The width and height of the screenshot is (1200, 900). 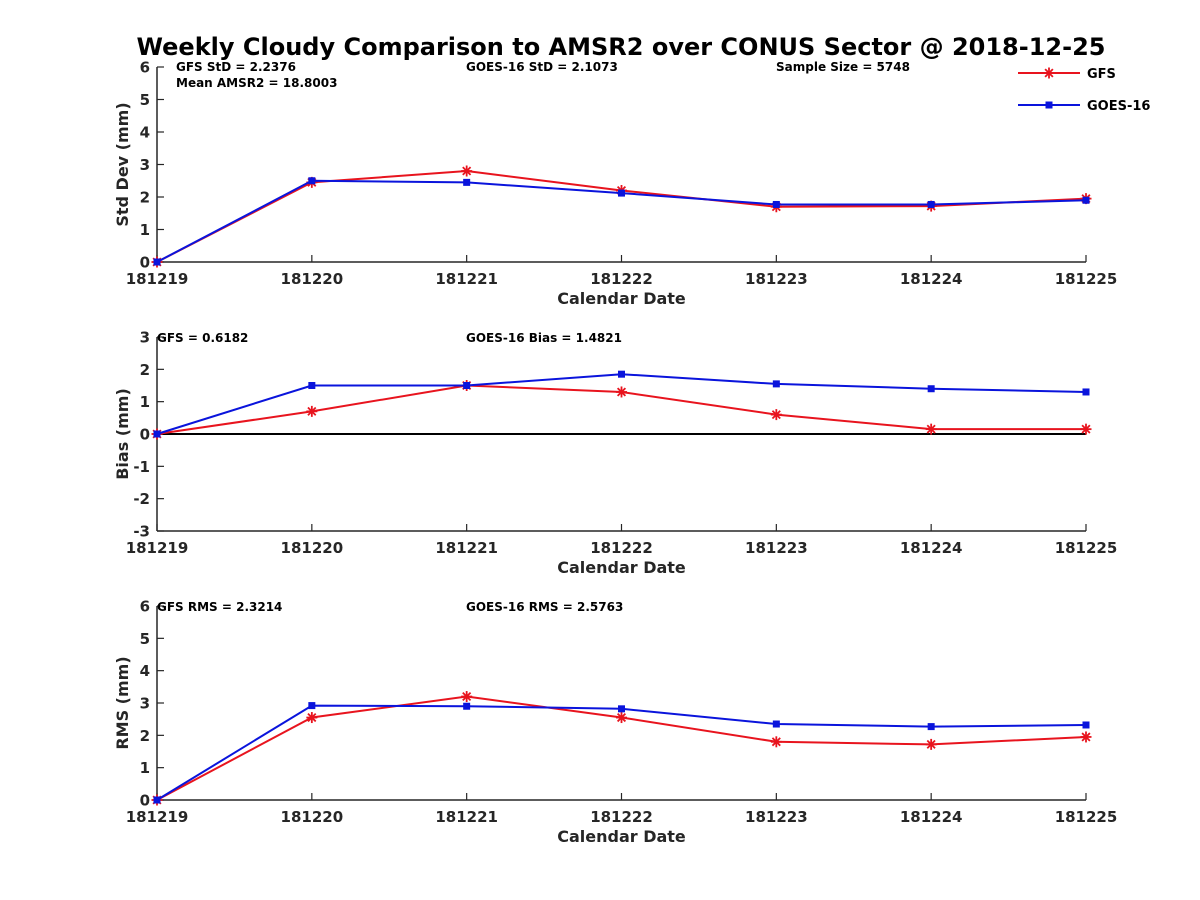 I want to click on x-tick-label: 181220, so click(x=312, y=548).